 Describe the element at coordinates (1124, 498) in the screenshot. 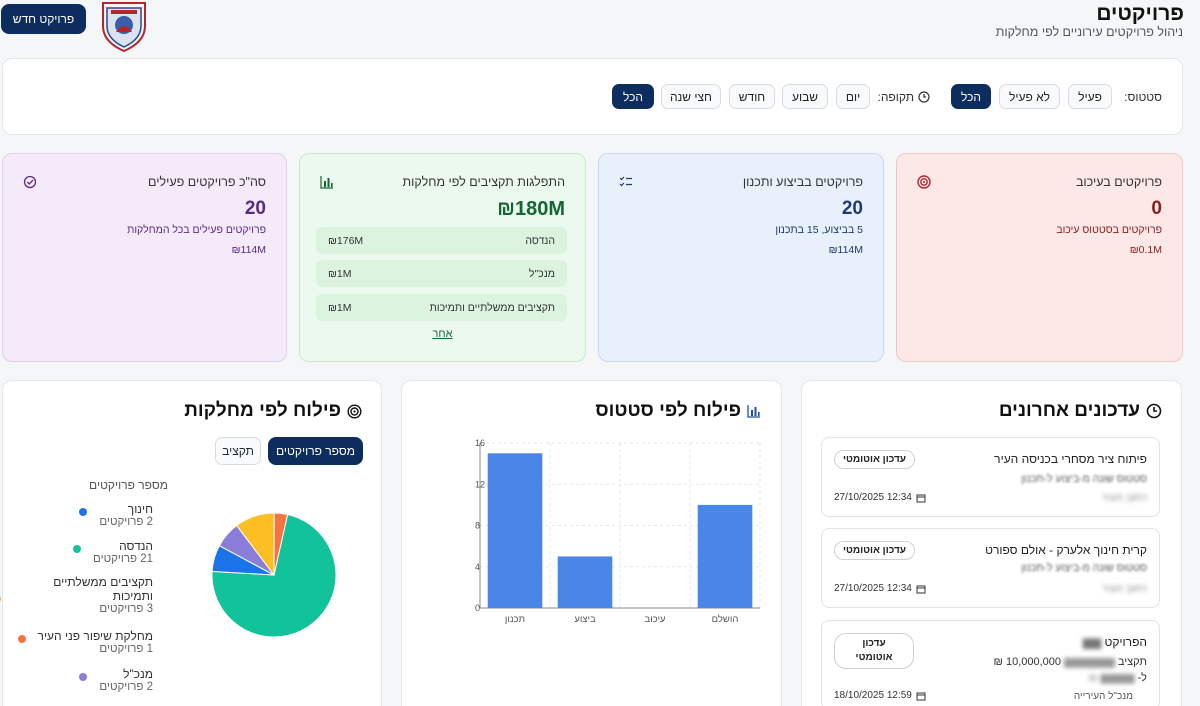

I see `update-user: רחוב העיר` at that location.